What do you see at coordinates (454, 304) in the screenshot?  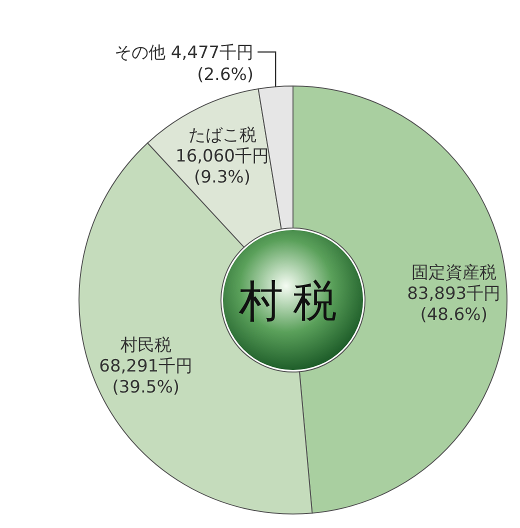 I see `data-label: 83,893千円 (48.6%)` at bounding box center [454, 304].